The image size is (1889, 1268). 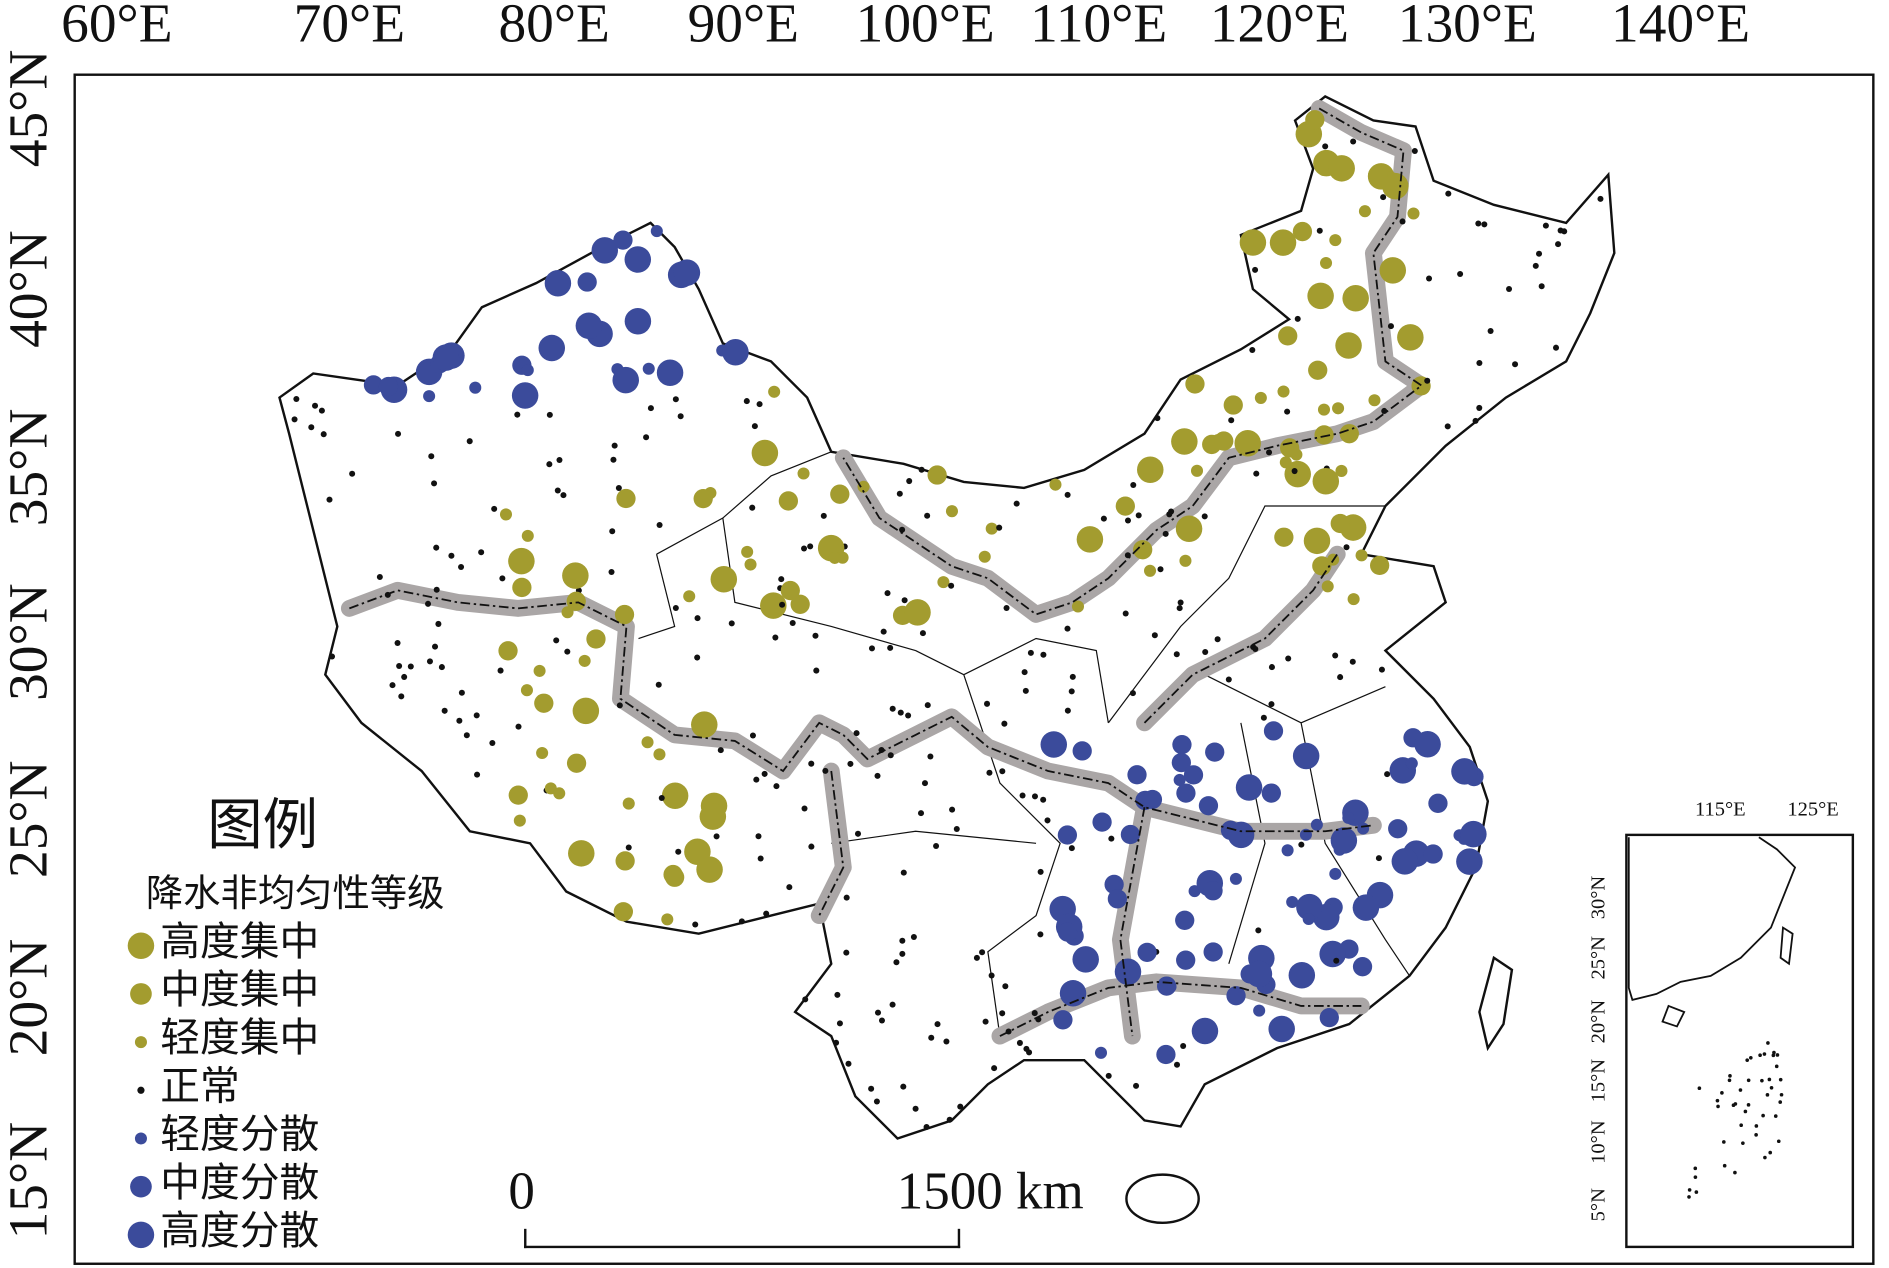 I want to click on legend-label: 高度集中, so click(x=239, y=942).